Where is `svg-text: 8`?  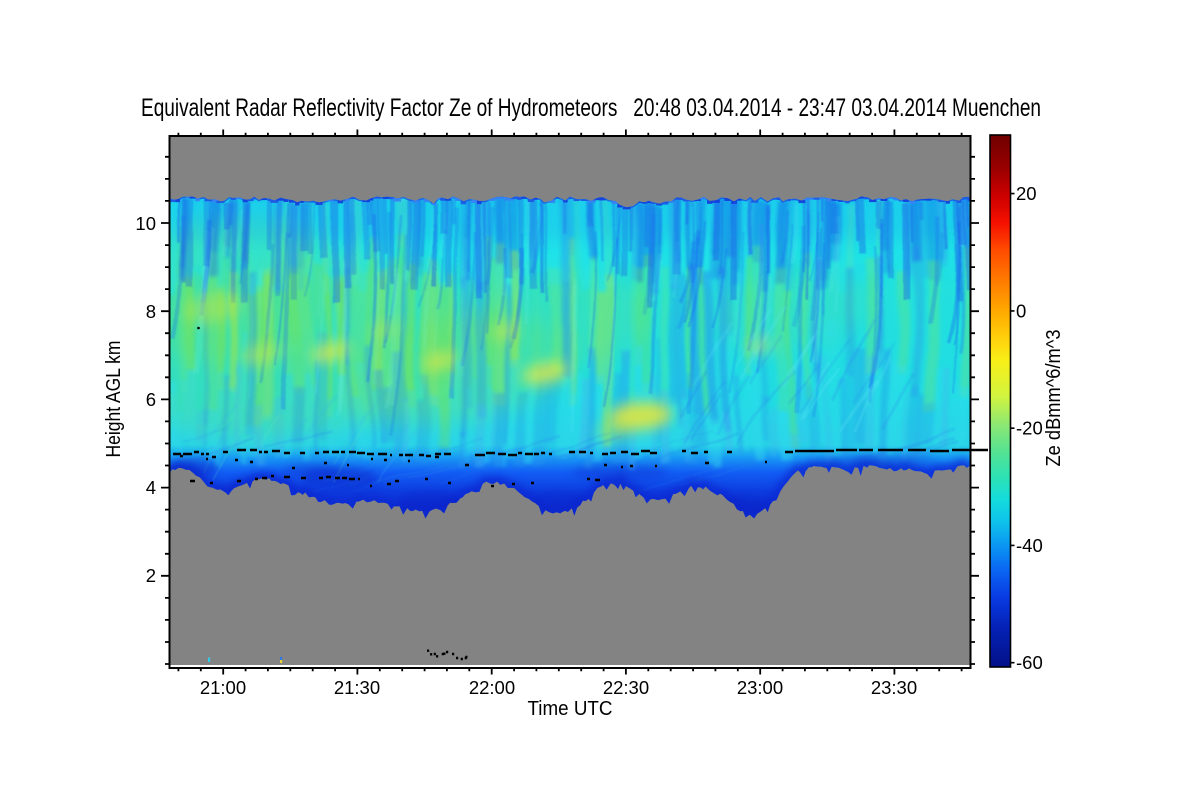
svg-text: 8 is located at coordinates (151, 311).